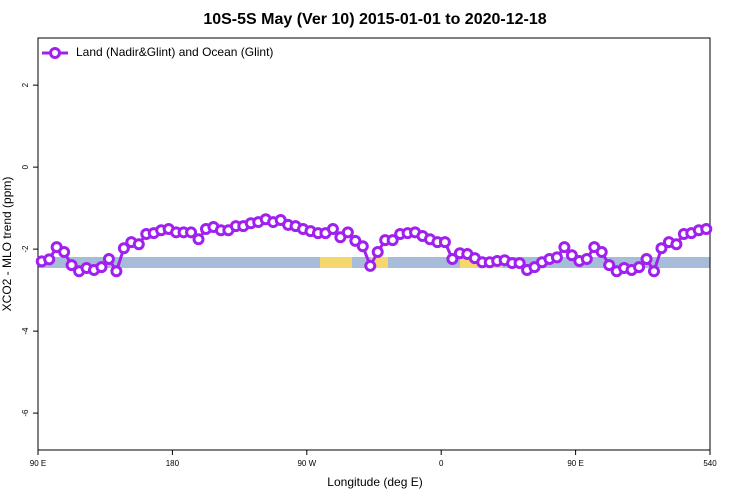  I want to click on x-tick-label: 180, so click(173, 463).